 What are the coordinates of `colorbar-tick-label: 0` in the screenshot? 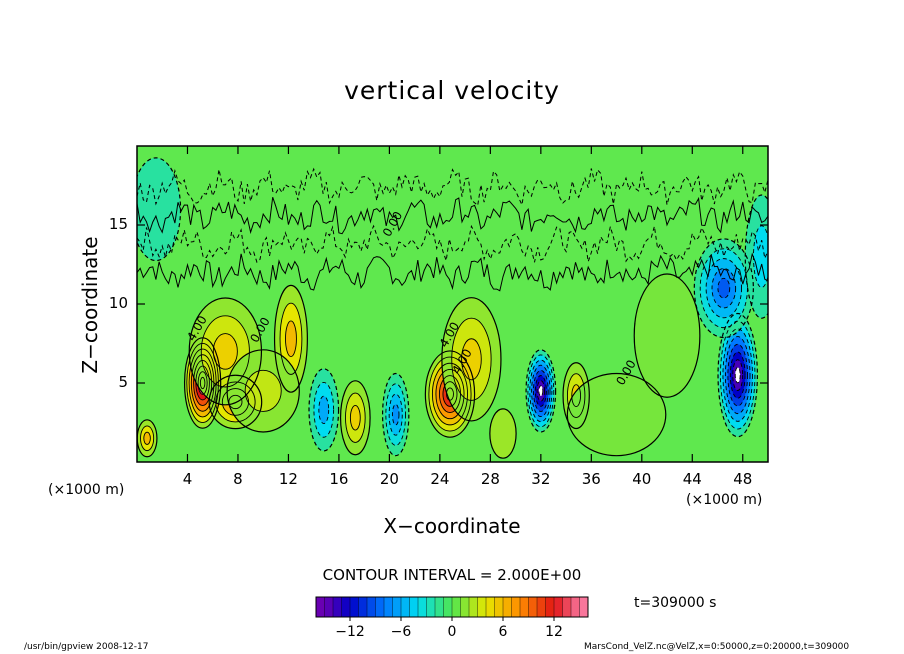 It's located at (452, 632).